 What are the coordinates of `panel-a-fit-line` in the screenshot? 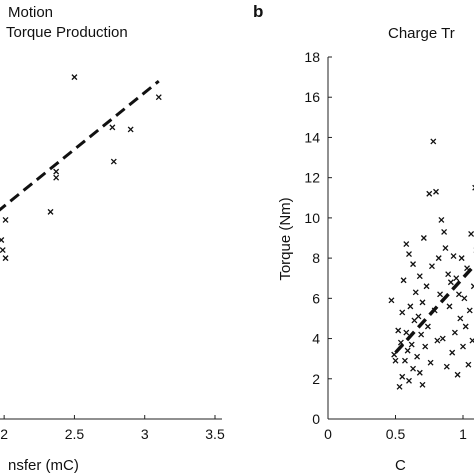 It's located at (80, 145).